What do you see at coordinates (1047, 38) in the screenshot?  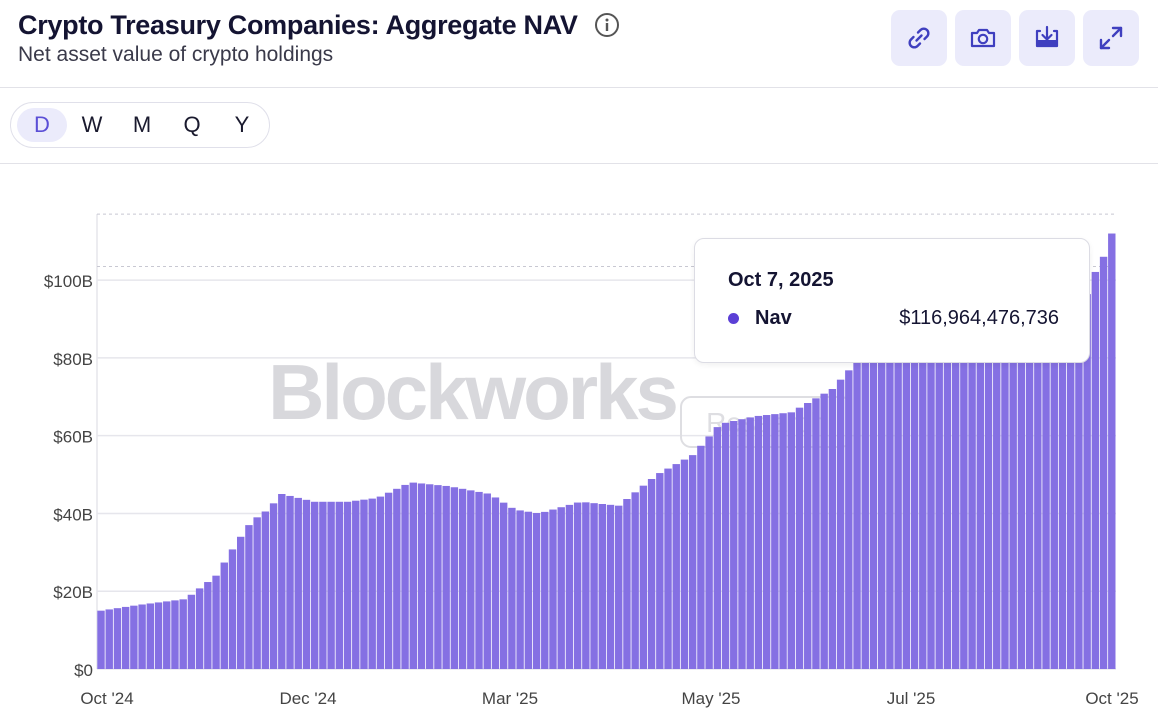 I see `download-button` at bounding box center [1047, 38].